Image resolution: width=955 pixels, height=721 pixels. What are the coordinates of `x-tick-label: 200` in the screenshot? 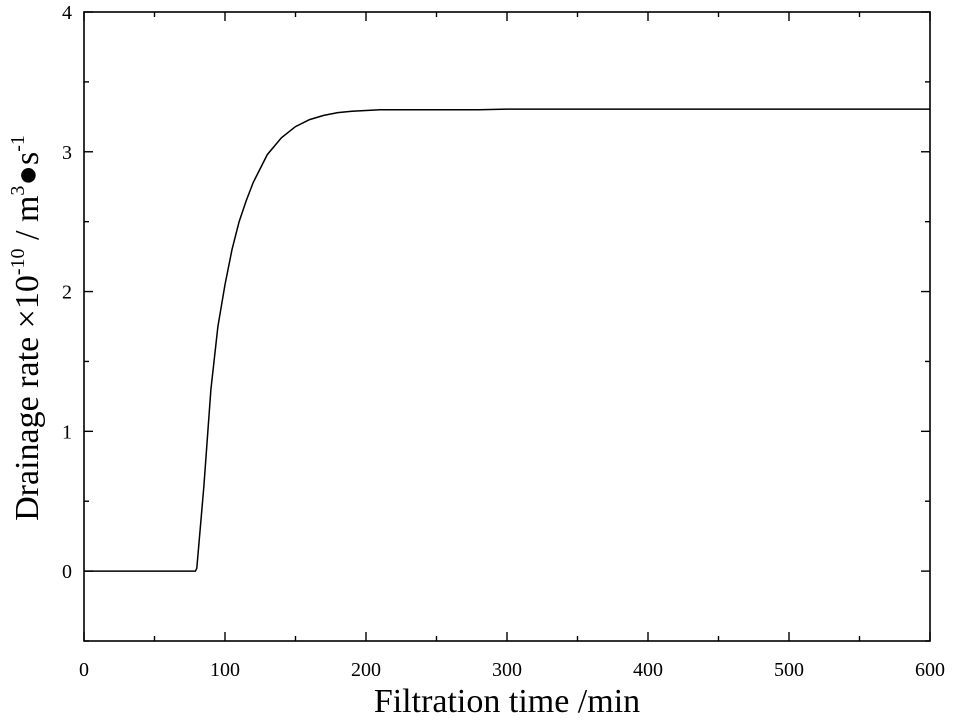 It's located at (366, 670).